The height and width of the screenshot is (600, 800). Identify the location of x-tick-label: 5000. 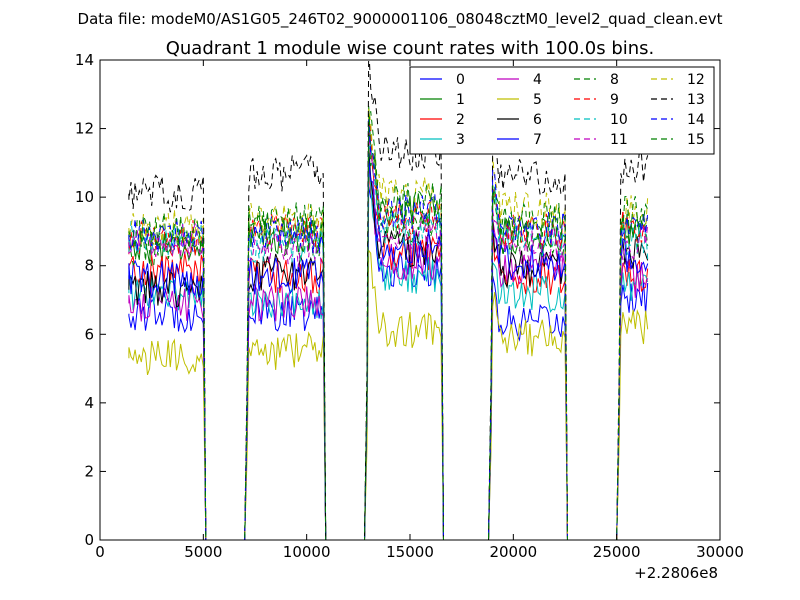
(203, 552).